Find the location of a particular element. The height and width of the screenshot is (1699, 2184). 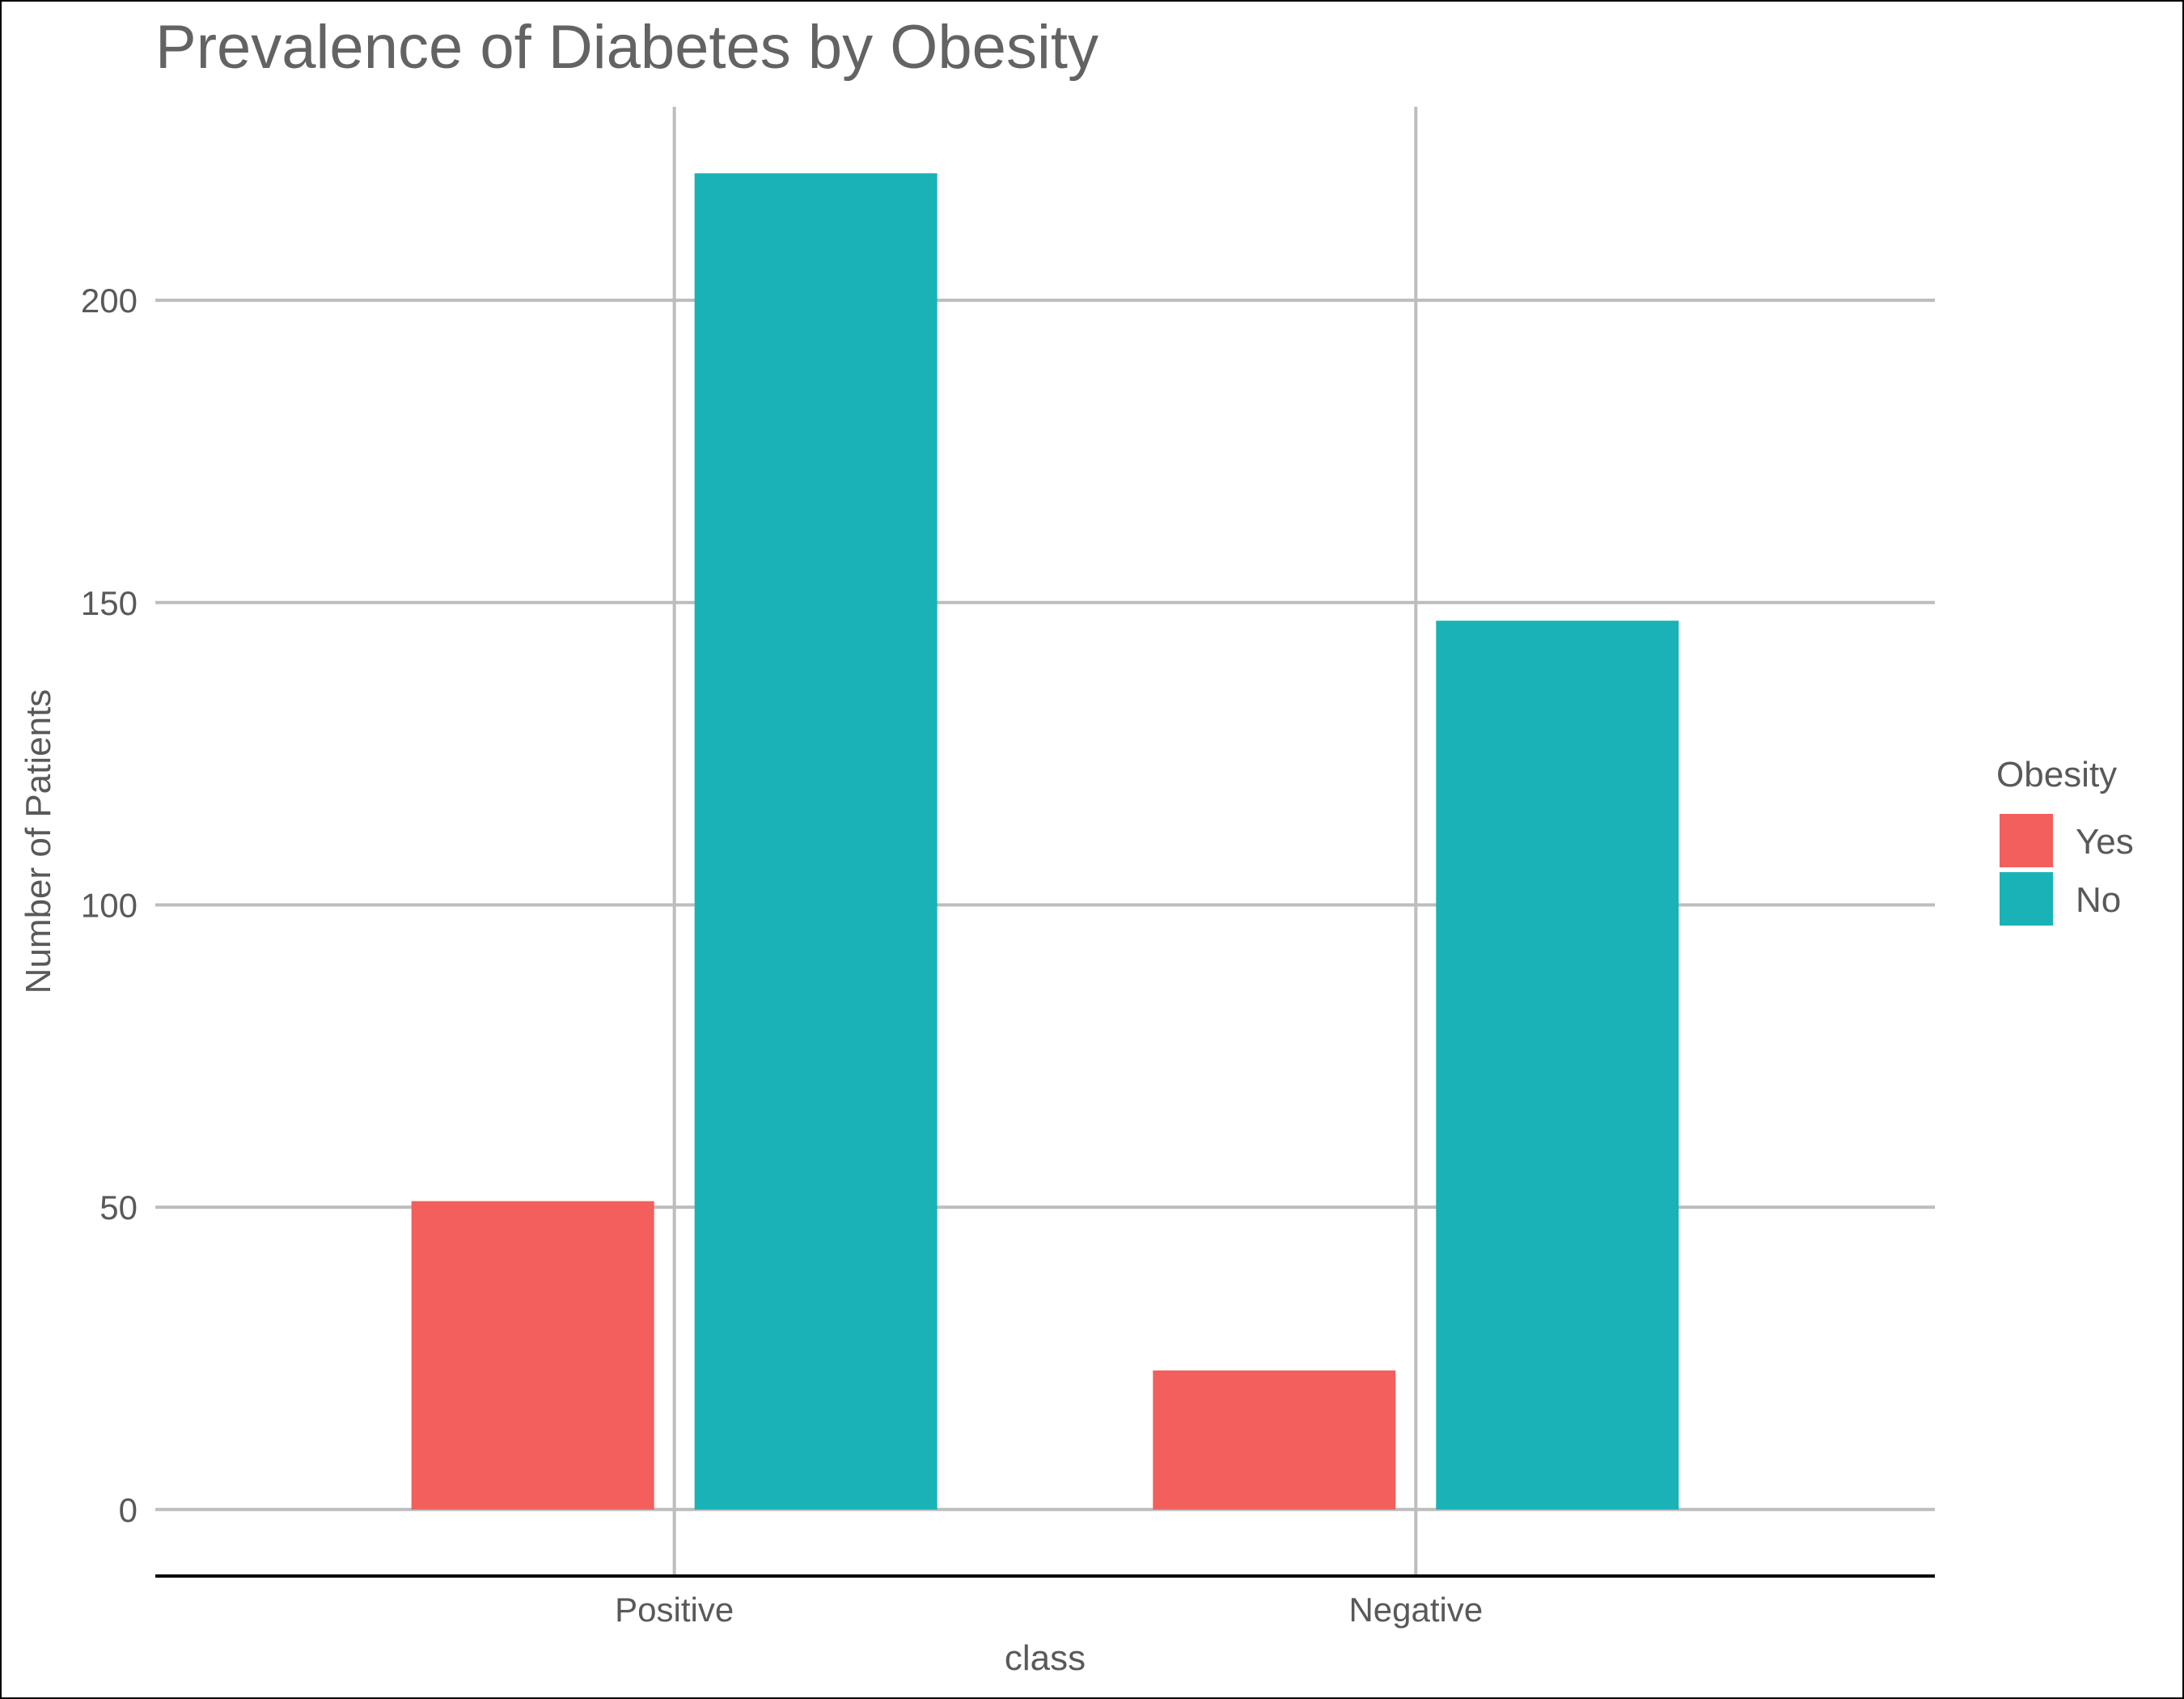

x-axis-title: class is located at coordinates (1045, 1658).